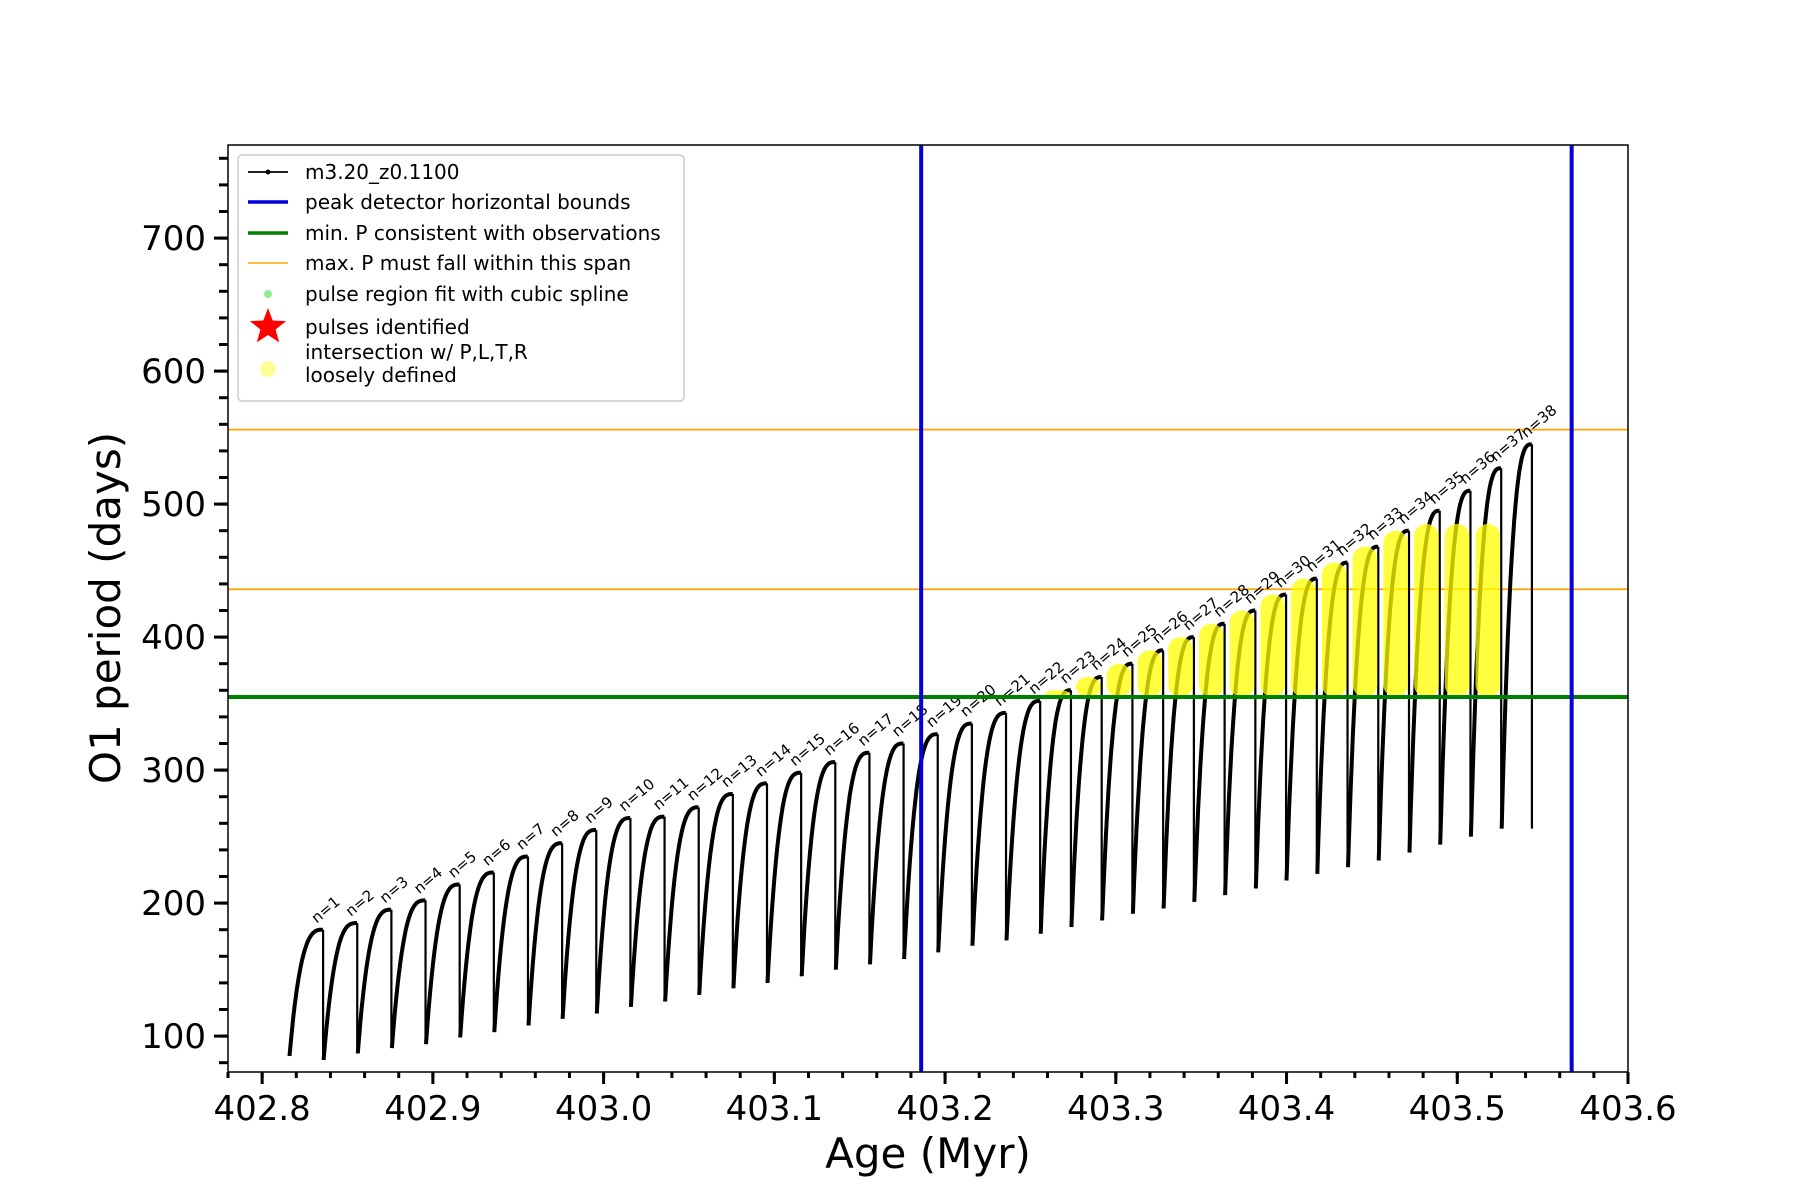 The height and width of the screenshot is (1200, 1800). Describe the element at coordinates (483, 233) in the screenshot. I see `legend-label: min. P consistent with observations` at that location.